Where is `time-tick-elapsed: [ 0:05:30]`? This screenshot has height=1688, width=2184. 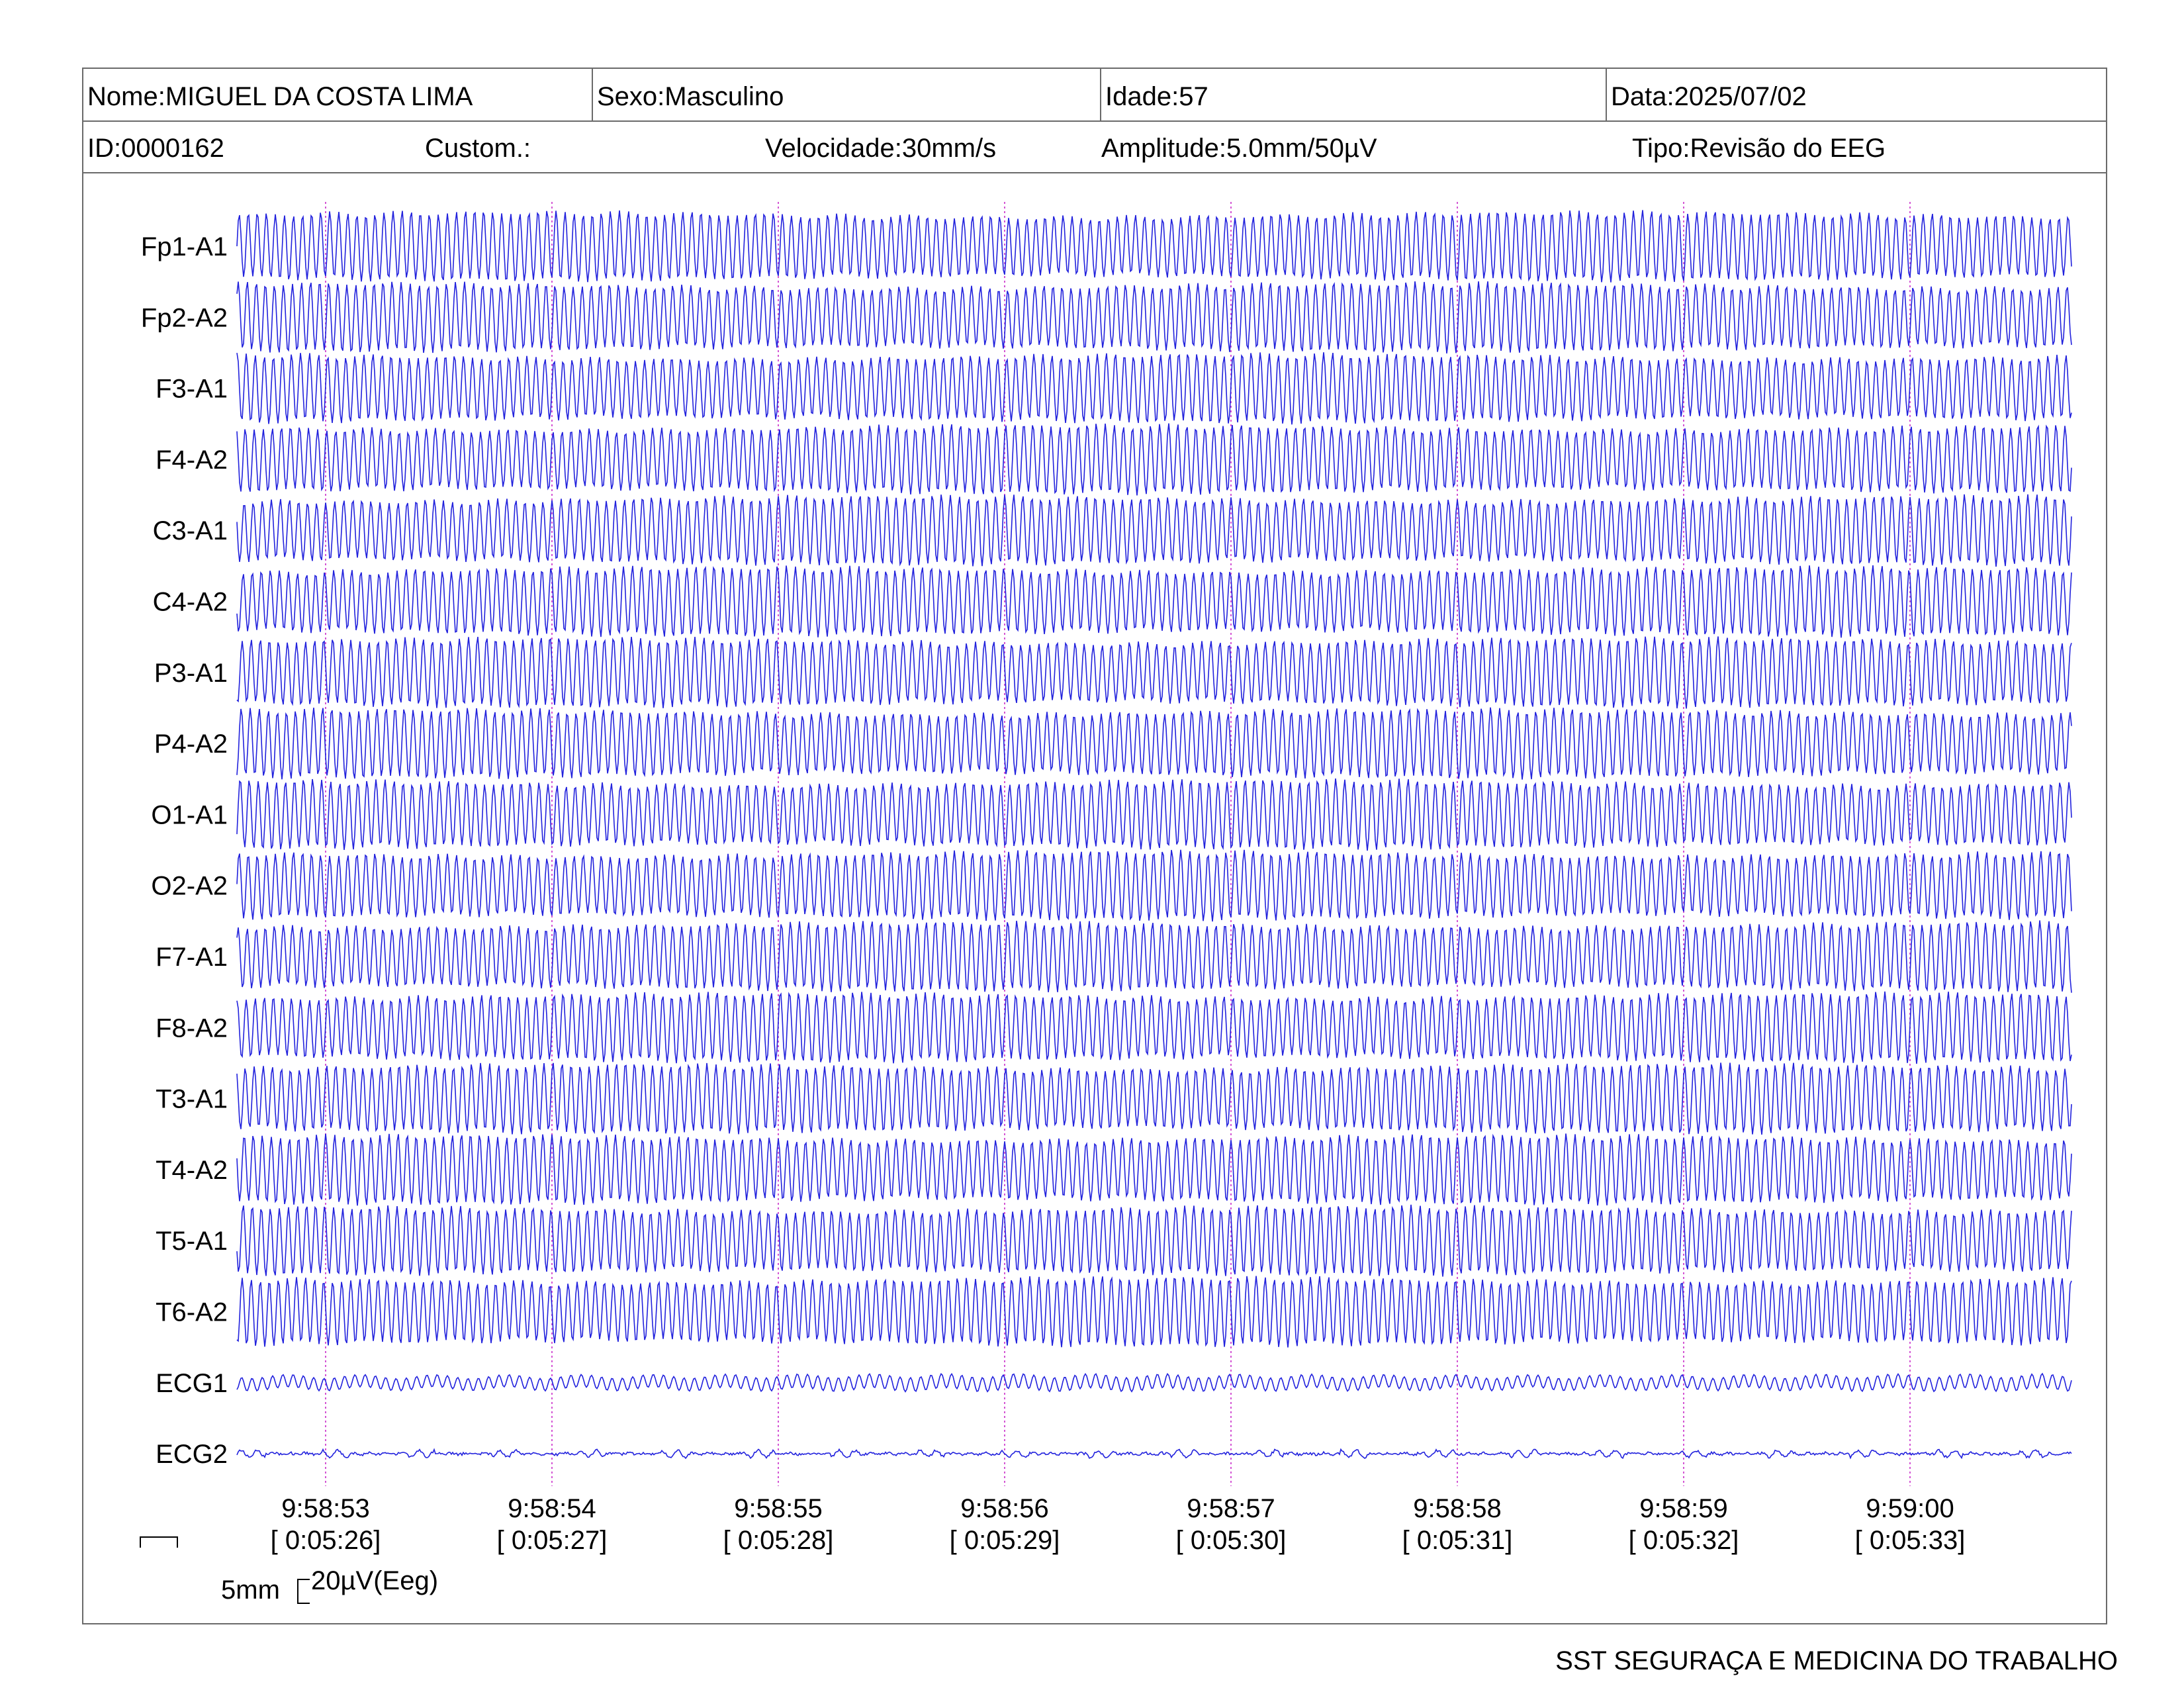 time-tick-elapsed: [ 0:05:30] is located at coordinates (1231, 1540).